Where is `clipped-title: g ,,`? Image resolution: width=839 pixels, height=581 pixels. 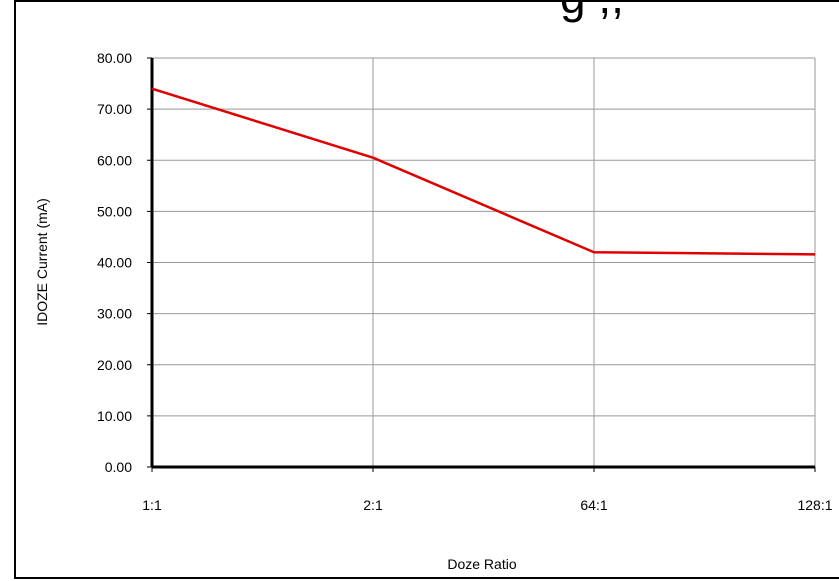 clipped-title: g ,, is located at coordinates (592, 12).